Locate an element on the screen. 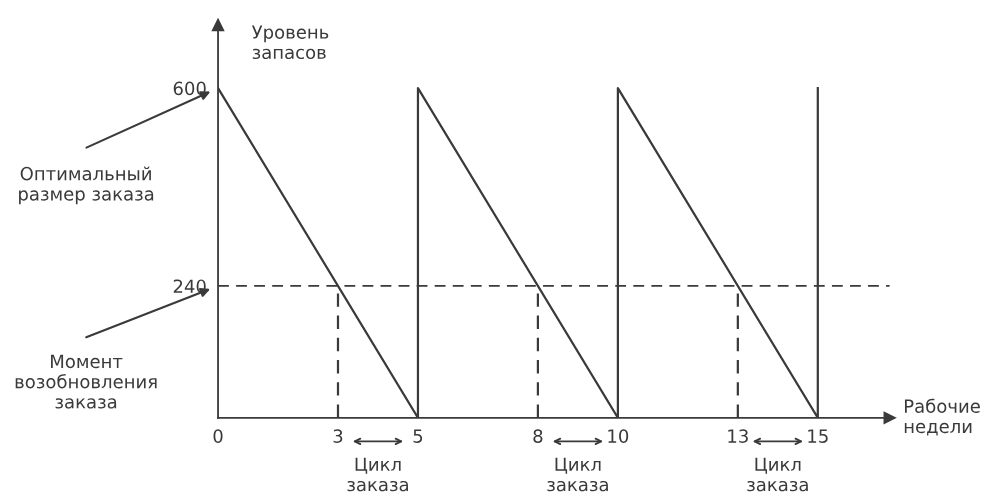 Image resolution: width=1002 pixels, height=498 pixels. x-tick-label: 3 is located at coordinates (338, 436).